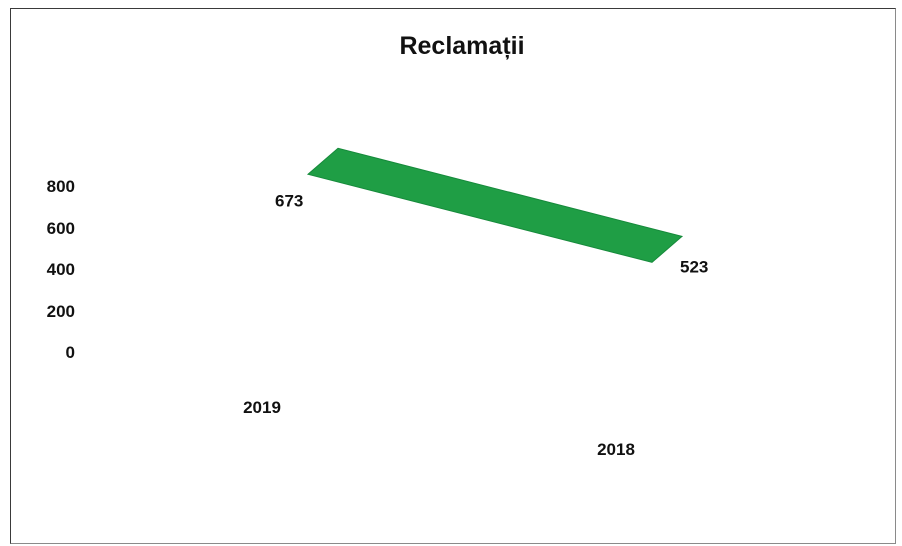 This screenshot has width=902, height=546. Describe the element at coordinates (60, 269) in the screenshot. I see `y-tick-label: 400` at that location.